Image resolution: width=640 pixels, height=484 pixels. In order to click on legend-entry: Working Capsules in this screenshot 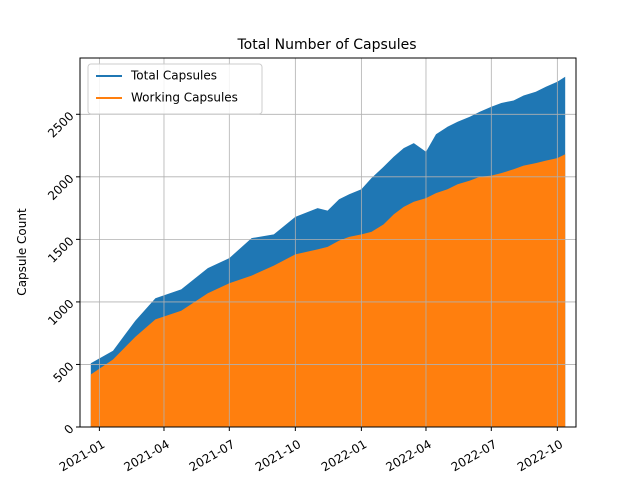, I will do `click(184, 98)`.